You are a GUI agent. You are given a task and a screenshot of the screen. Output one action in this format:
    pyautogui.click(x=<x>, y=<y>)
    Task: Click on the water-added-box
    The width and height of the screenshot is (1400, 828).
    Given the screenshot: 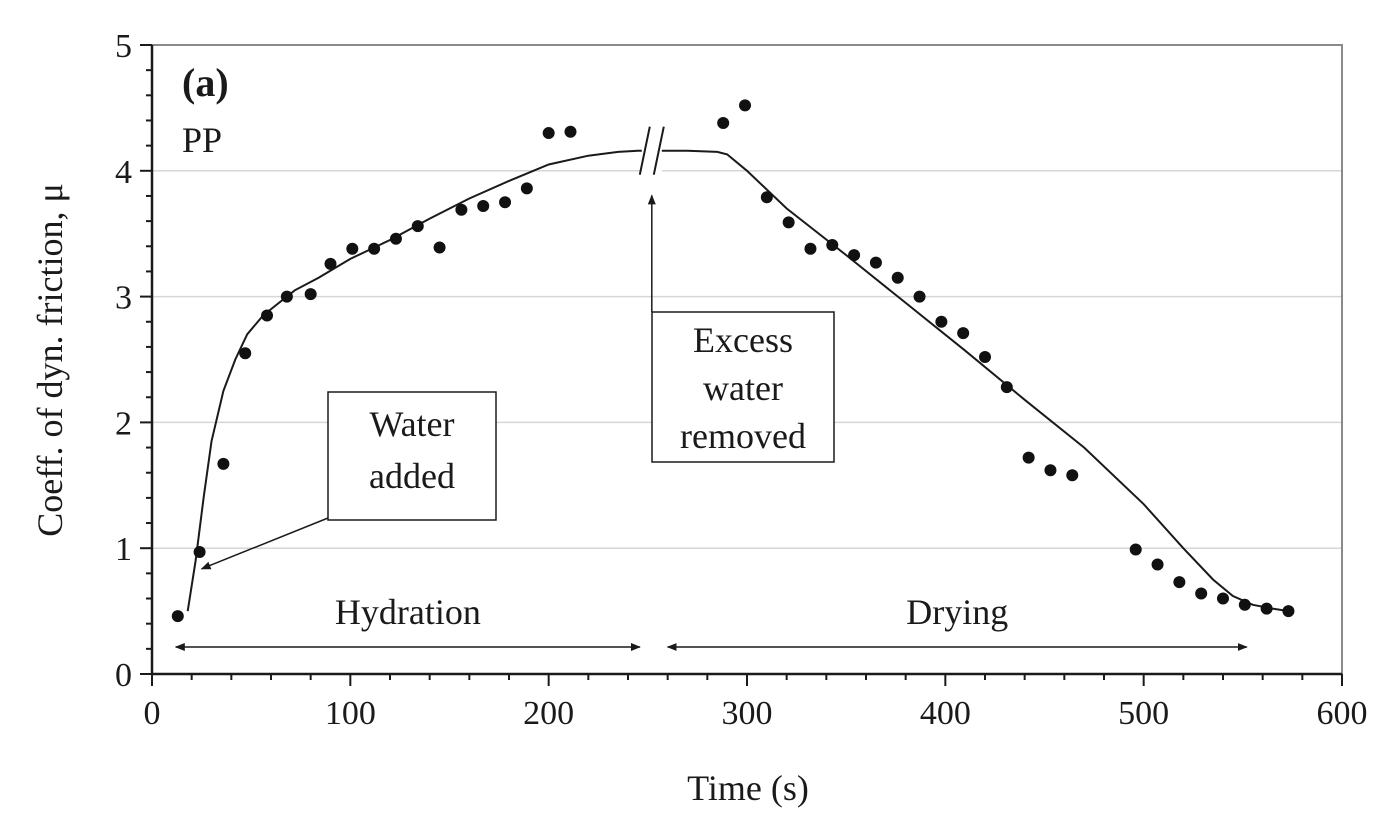 What is the action you would take?
    pyautogui.click(x=412, y=456)
    